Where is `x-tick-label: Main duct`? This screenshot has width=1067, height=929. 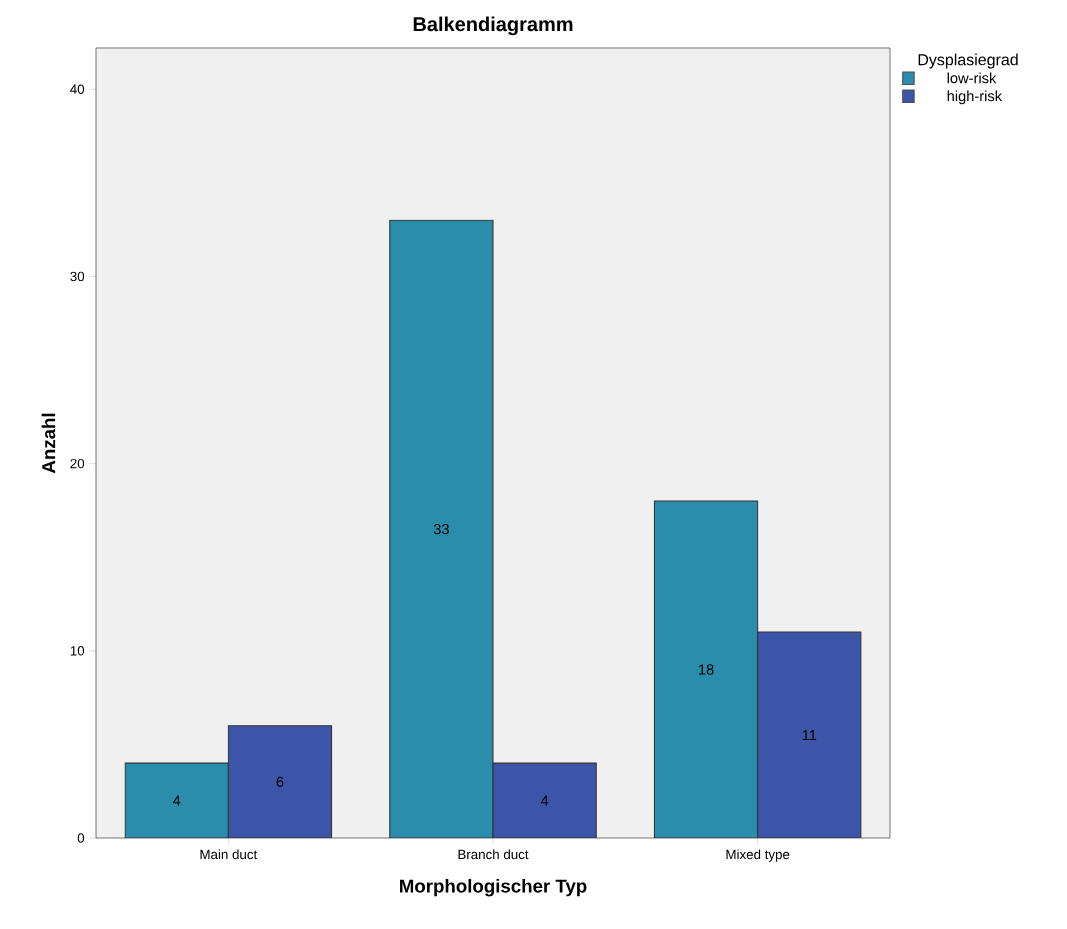
x-tick-label: Main duct is located at coordinates (229, 854).